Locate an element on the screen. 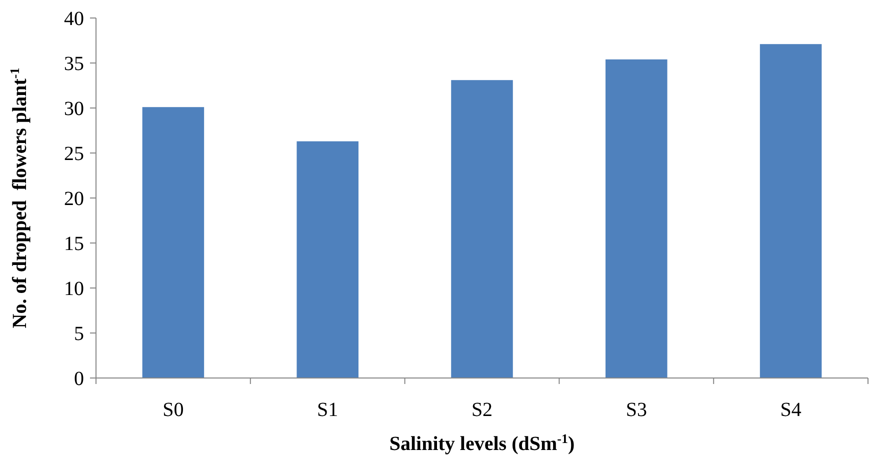  y-tick-label: 25 is located at coordinates (74, 154).